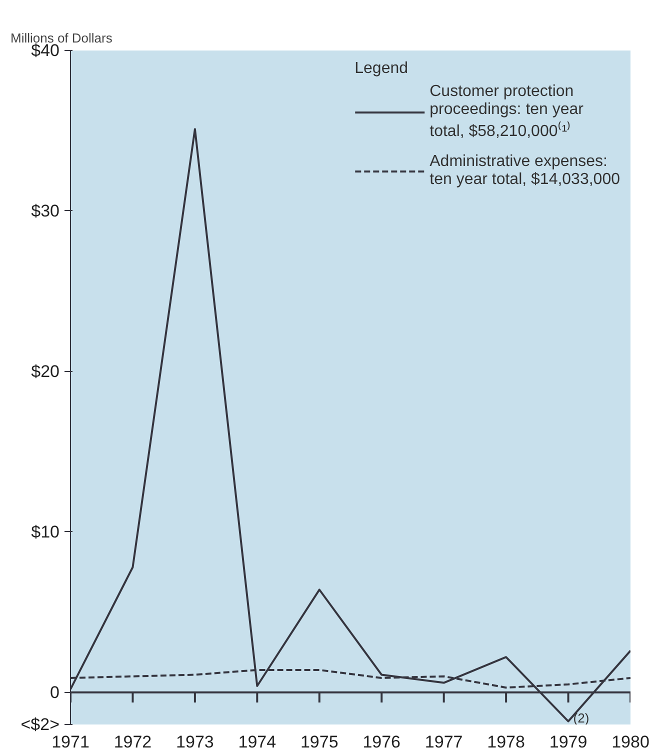 This screenshot has height=753, width=655. I want to click on x-tick-label: 1979, so click(568, 742).